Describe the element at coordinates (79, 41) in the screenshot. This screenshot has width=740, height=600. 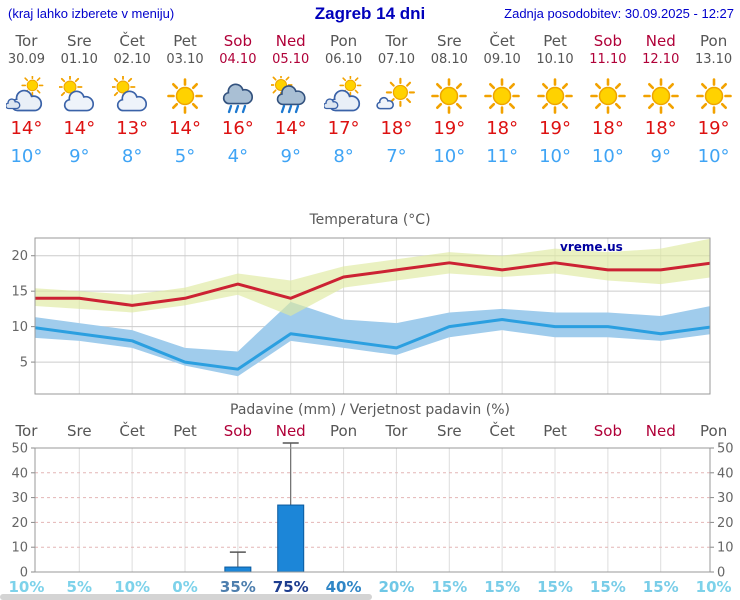
I see `day-name: Sre` at that location.